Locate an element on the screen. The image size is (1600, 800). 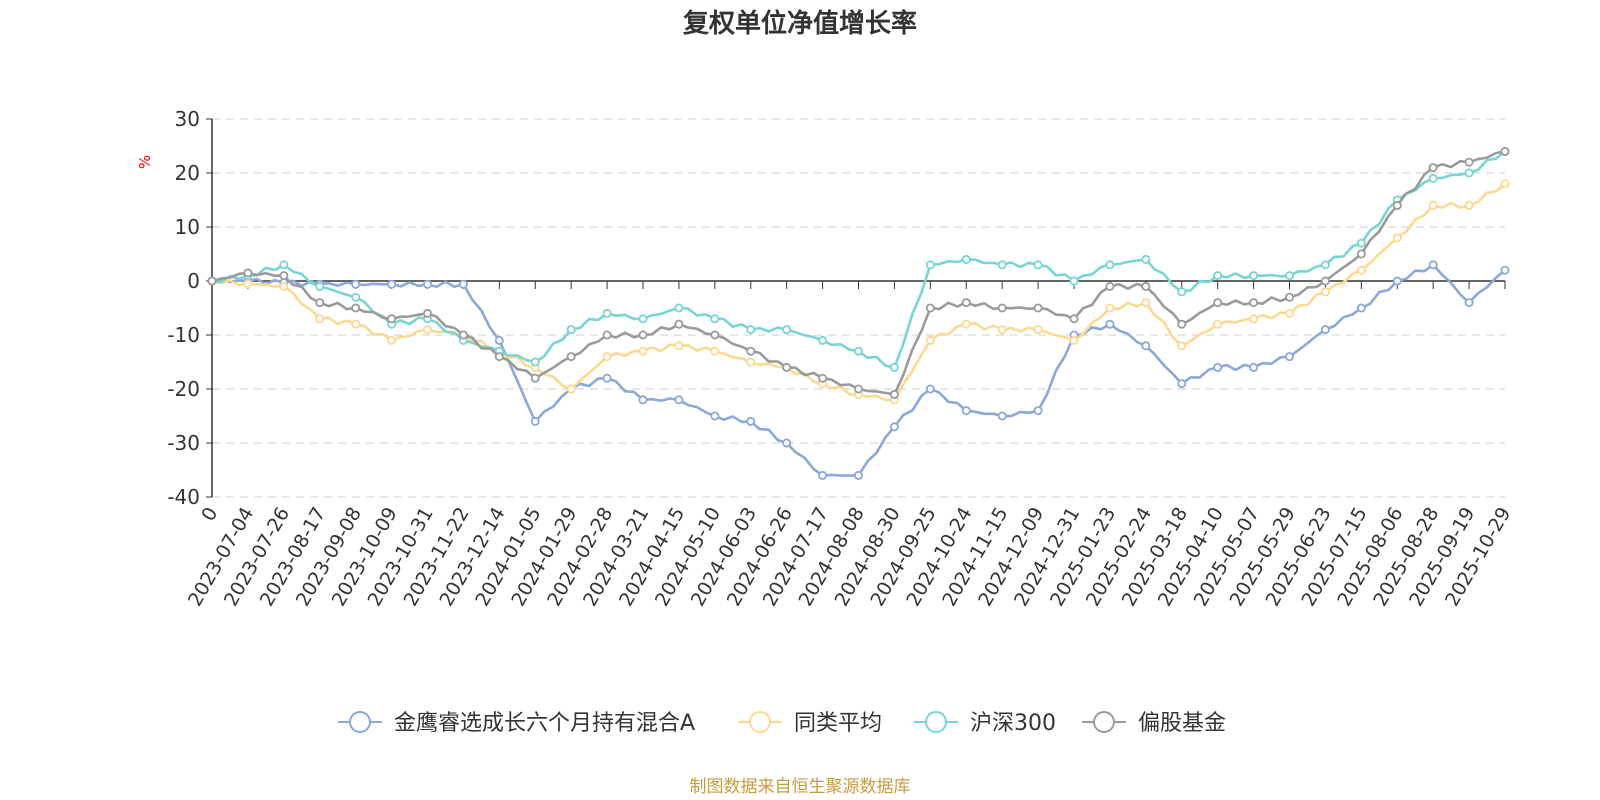
legend-label: 沪深300 is located at coordinates (1013, 723).